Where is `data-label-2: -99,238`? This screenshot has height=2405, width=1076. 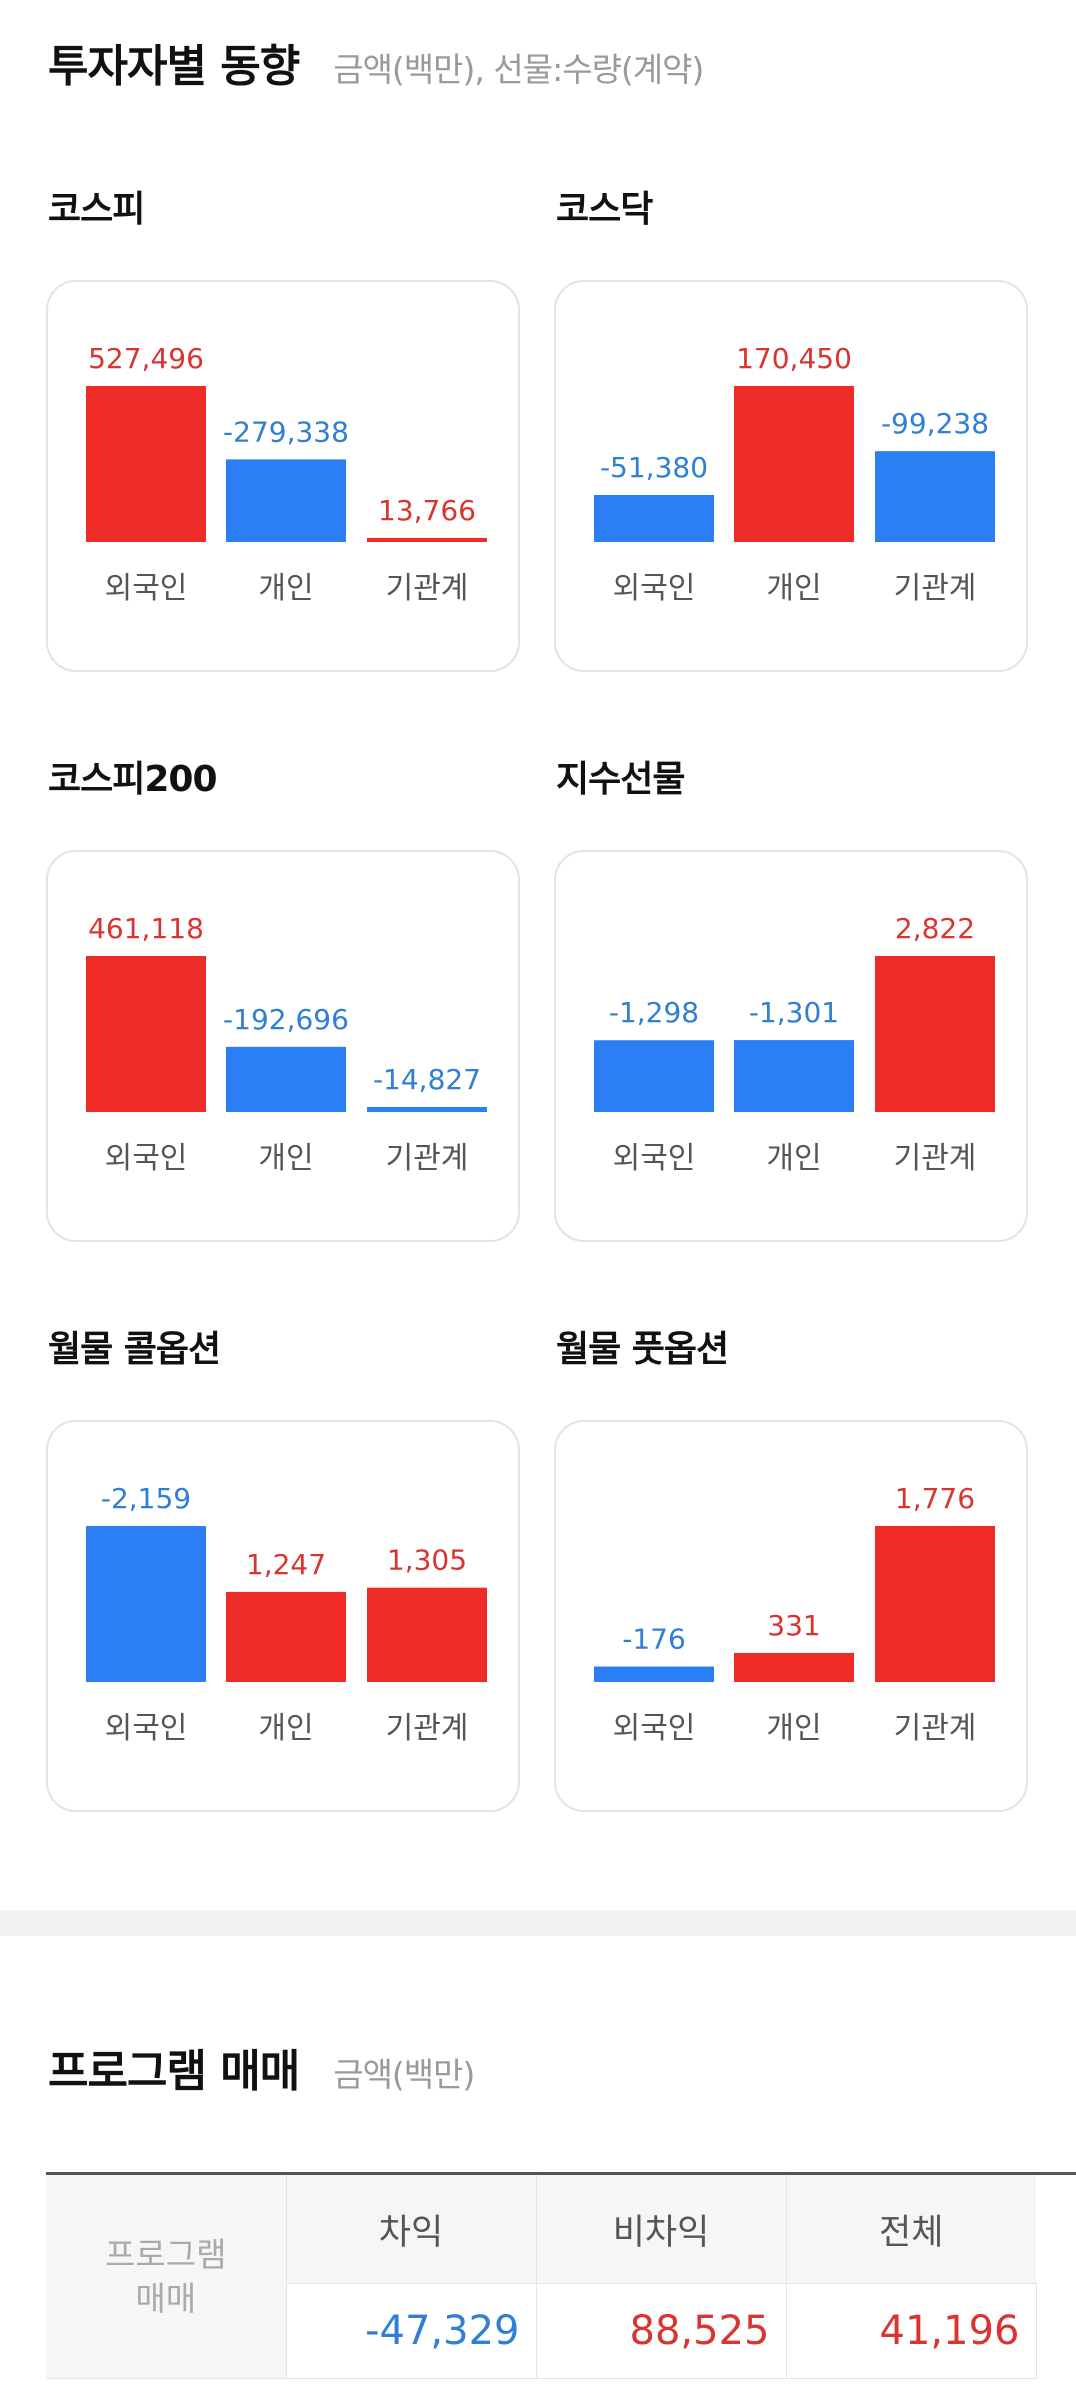
data-label-2: -99,238 is located at coordinates (935, 423).